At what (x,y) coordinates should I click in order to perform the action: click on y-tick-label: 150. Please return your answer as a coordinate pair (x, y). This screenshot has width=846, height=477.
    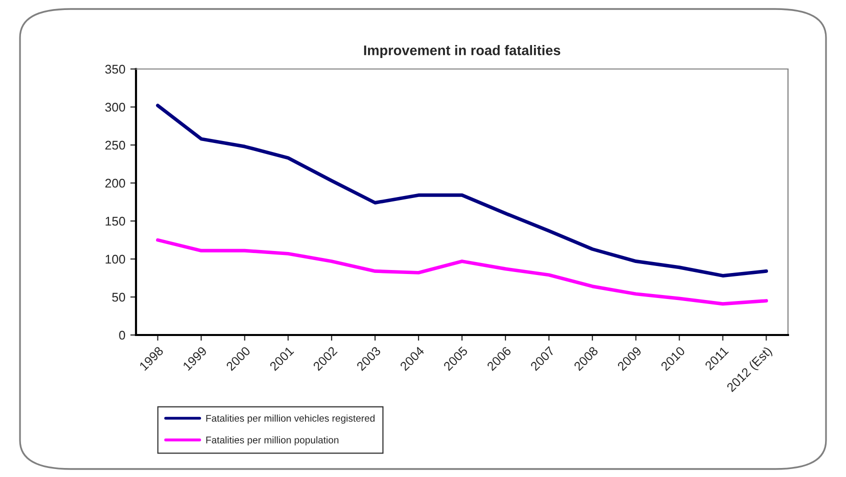
    Looking at the image, I should click on (116, 221).